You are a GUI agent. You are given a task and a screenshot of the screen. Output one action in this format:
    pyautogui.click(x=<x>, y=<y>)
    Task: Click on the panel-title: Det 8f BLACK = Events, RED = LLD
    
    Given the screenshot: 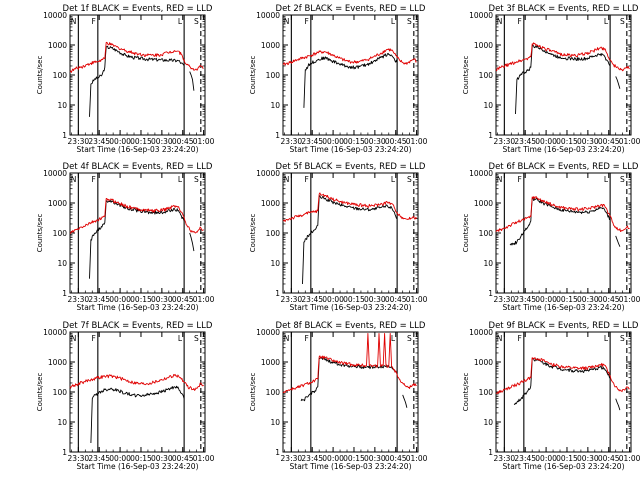 What is the action you would take?
    pyautogui.click(x=351, y=326)
    